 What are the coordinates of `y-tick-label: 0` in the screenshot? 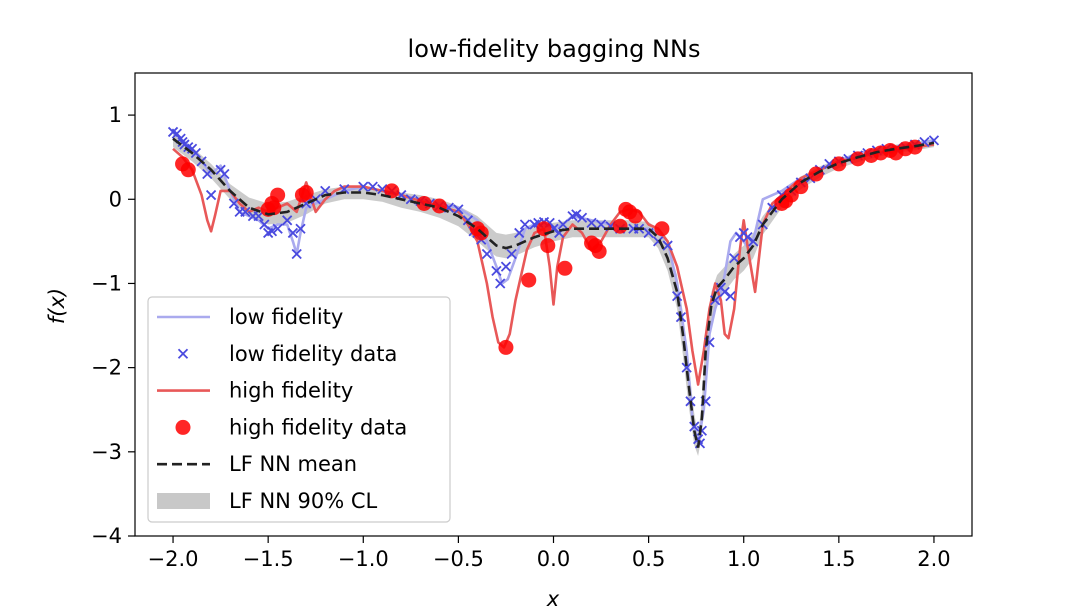 It's located at (115, 199).